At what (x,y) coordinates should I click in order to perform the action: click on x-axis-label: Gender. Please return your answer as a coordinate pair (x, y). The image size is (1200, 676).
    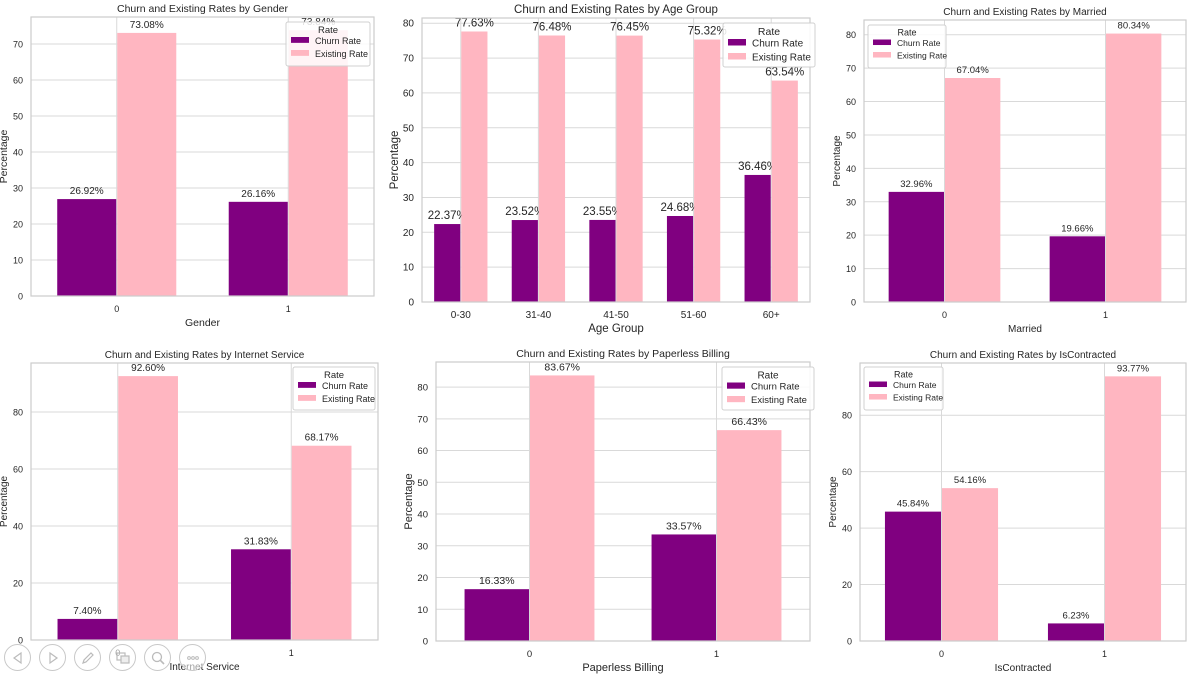
    Looking at the image, I should click on (203, 323).